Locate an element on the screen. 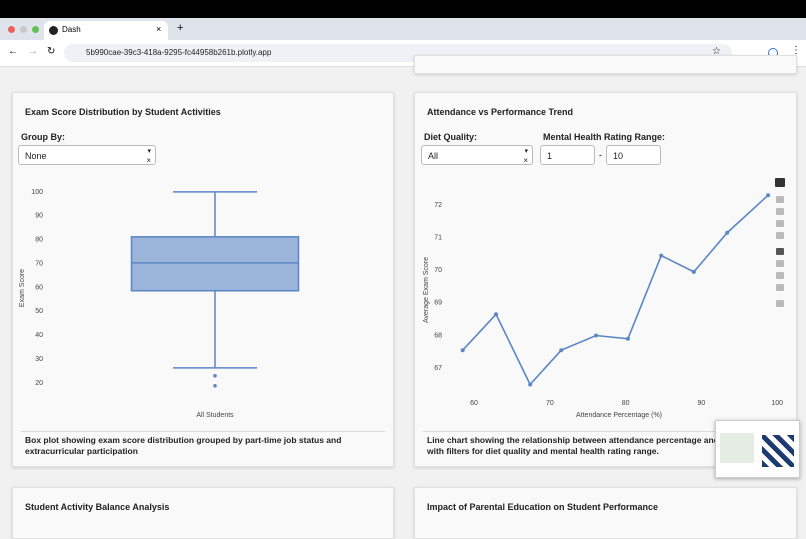  max-dot is located at coordinates (35, 29).